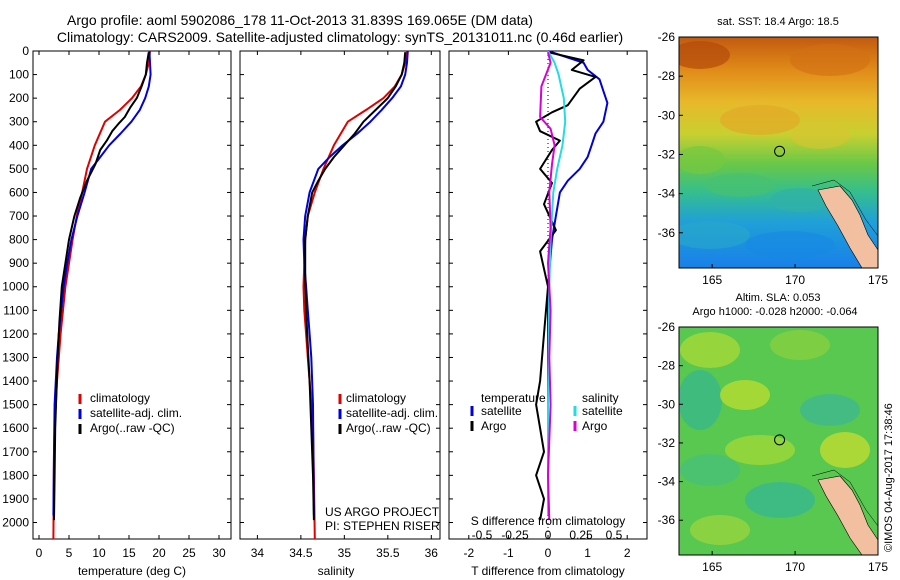 This screenshot has height=580, width=900. What do you see at coordinates (15, 287) in the screenshot?
I see `depth-tick-label: 1000` at bounding box center [15, 287].